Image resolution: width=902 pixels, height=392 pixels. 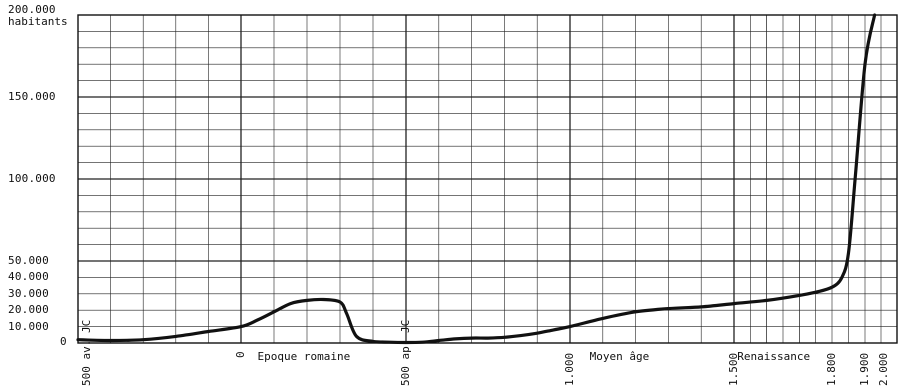 What do you see at coordinates (831, 369) in the screenshot?
I see `x-tick-label: 1.800` at bounding box center [831, 369].